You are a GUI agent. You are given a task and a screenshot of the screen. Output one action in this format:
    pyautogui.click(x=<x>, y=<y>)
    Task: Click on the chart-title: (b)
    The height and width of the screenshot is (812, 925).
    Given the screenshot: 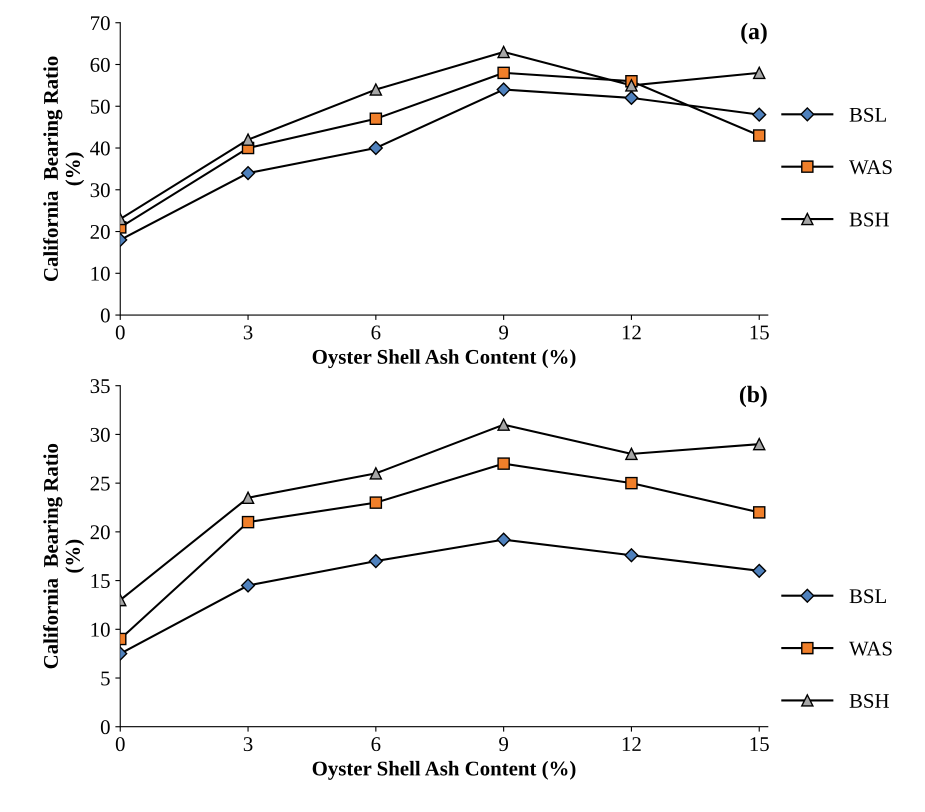 What is the action you would take?
    pyautogui.click(x=753, y=397)
    